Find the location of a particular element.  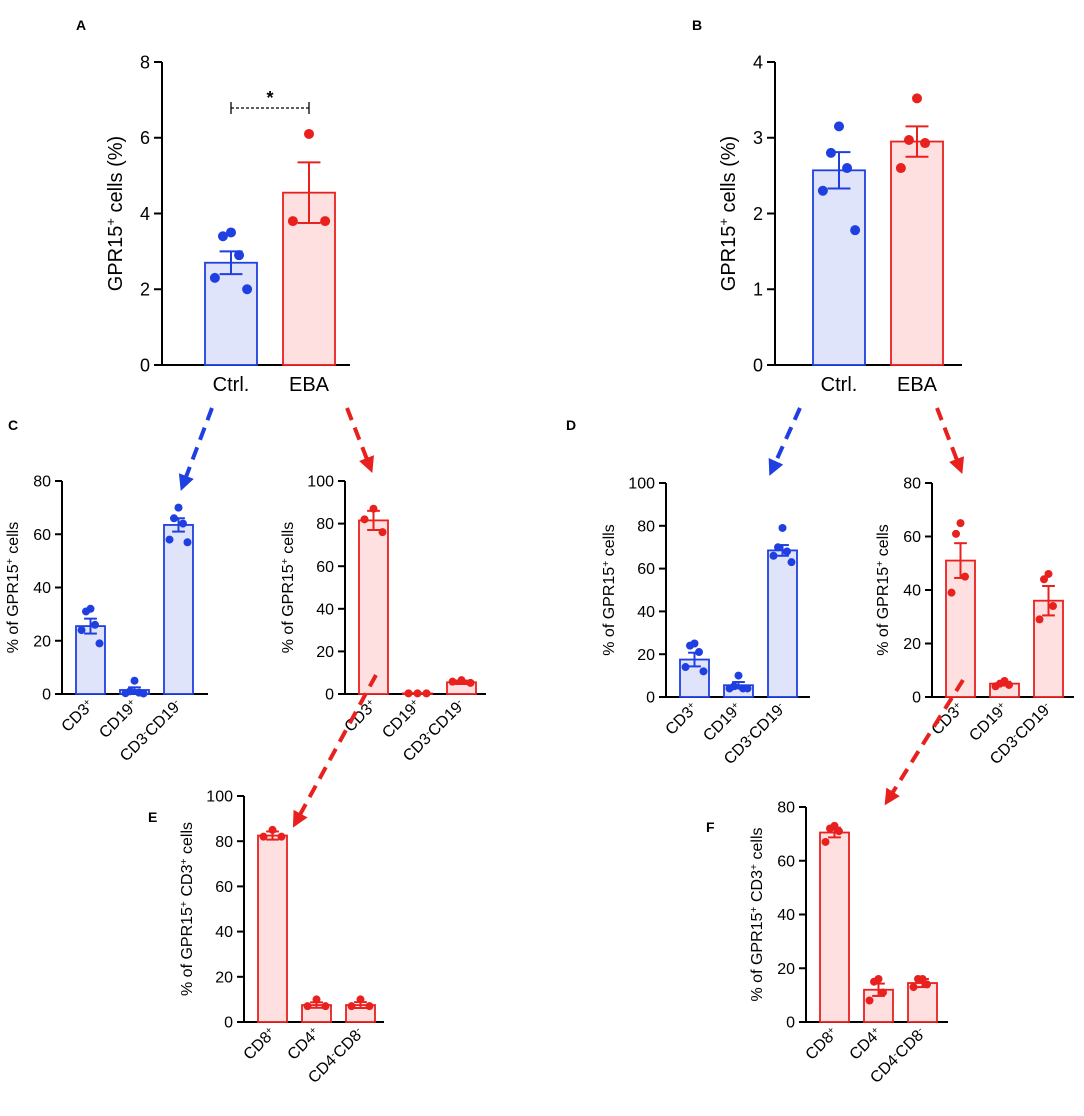

category-label: CD3+ is located at coordinates (77, 715).